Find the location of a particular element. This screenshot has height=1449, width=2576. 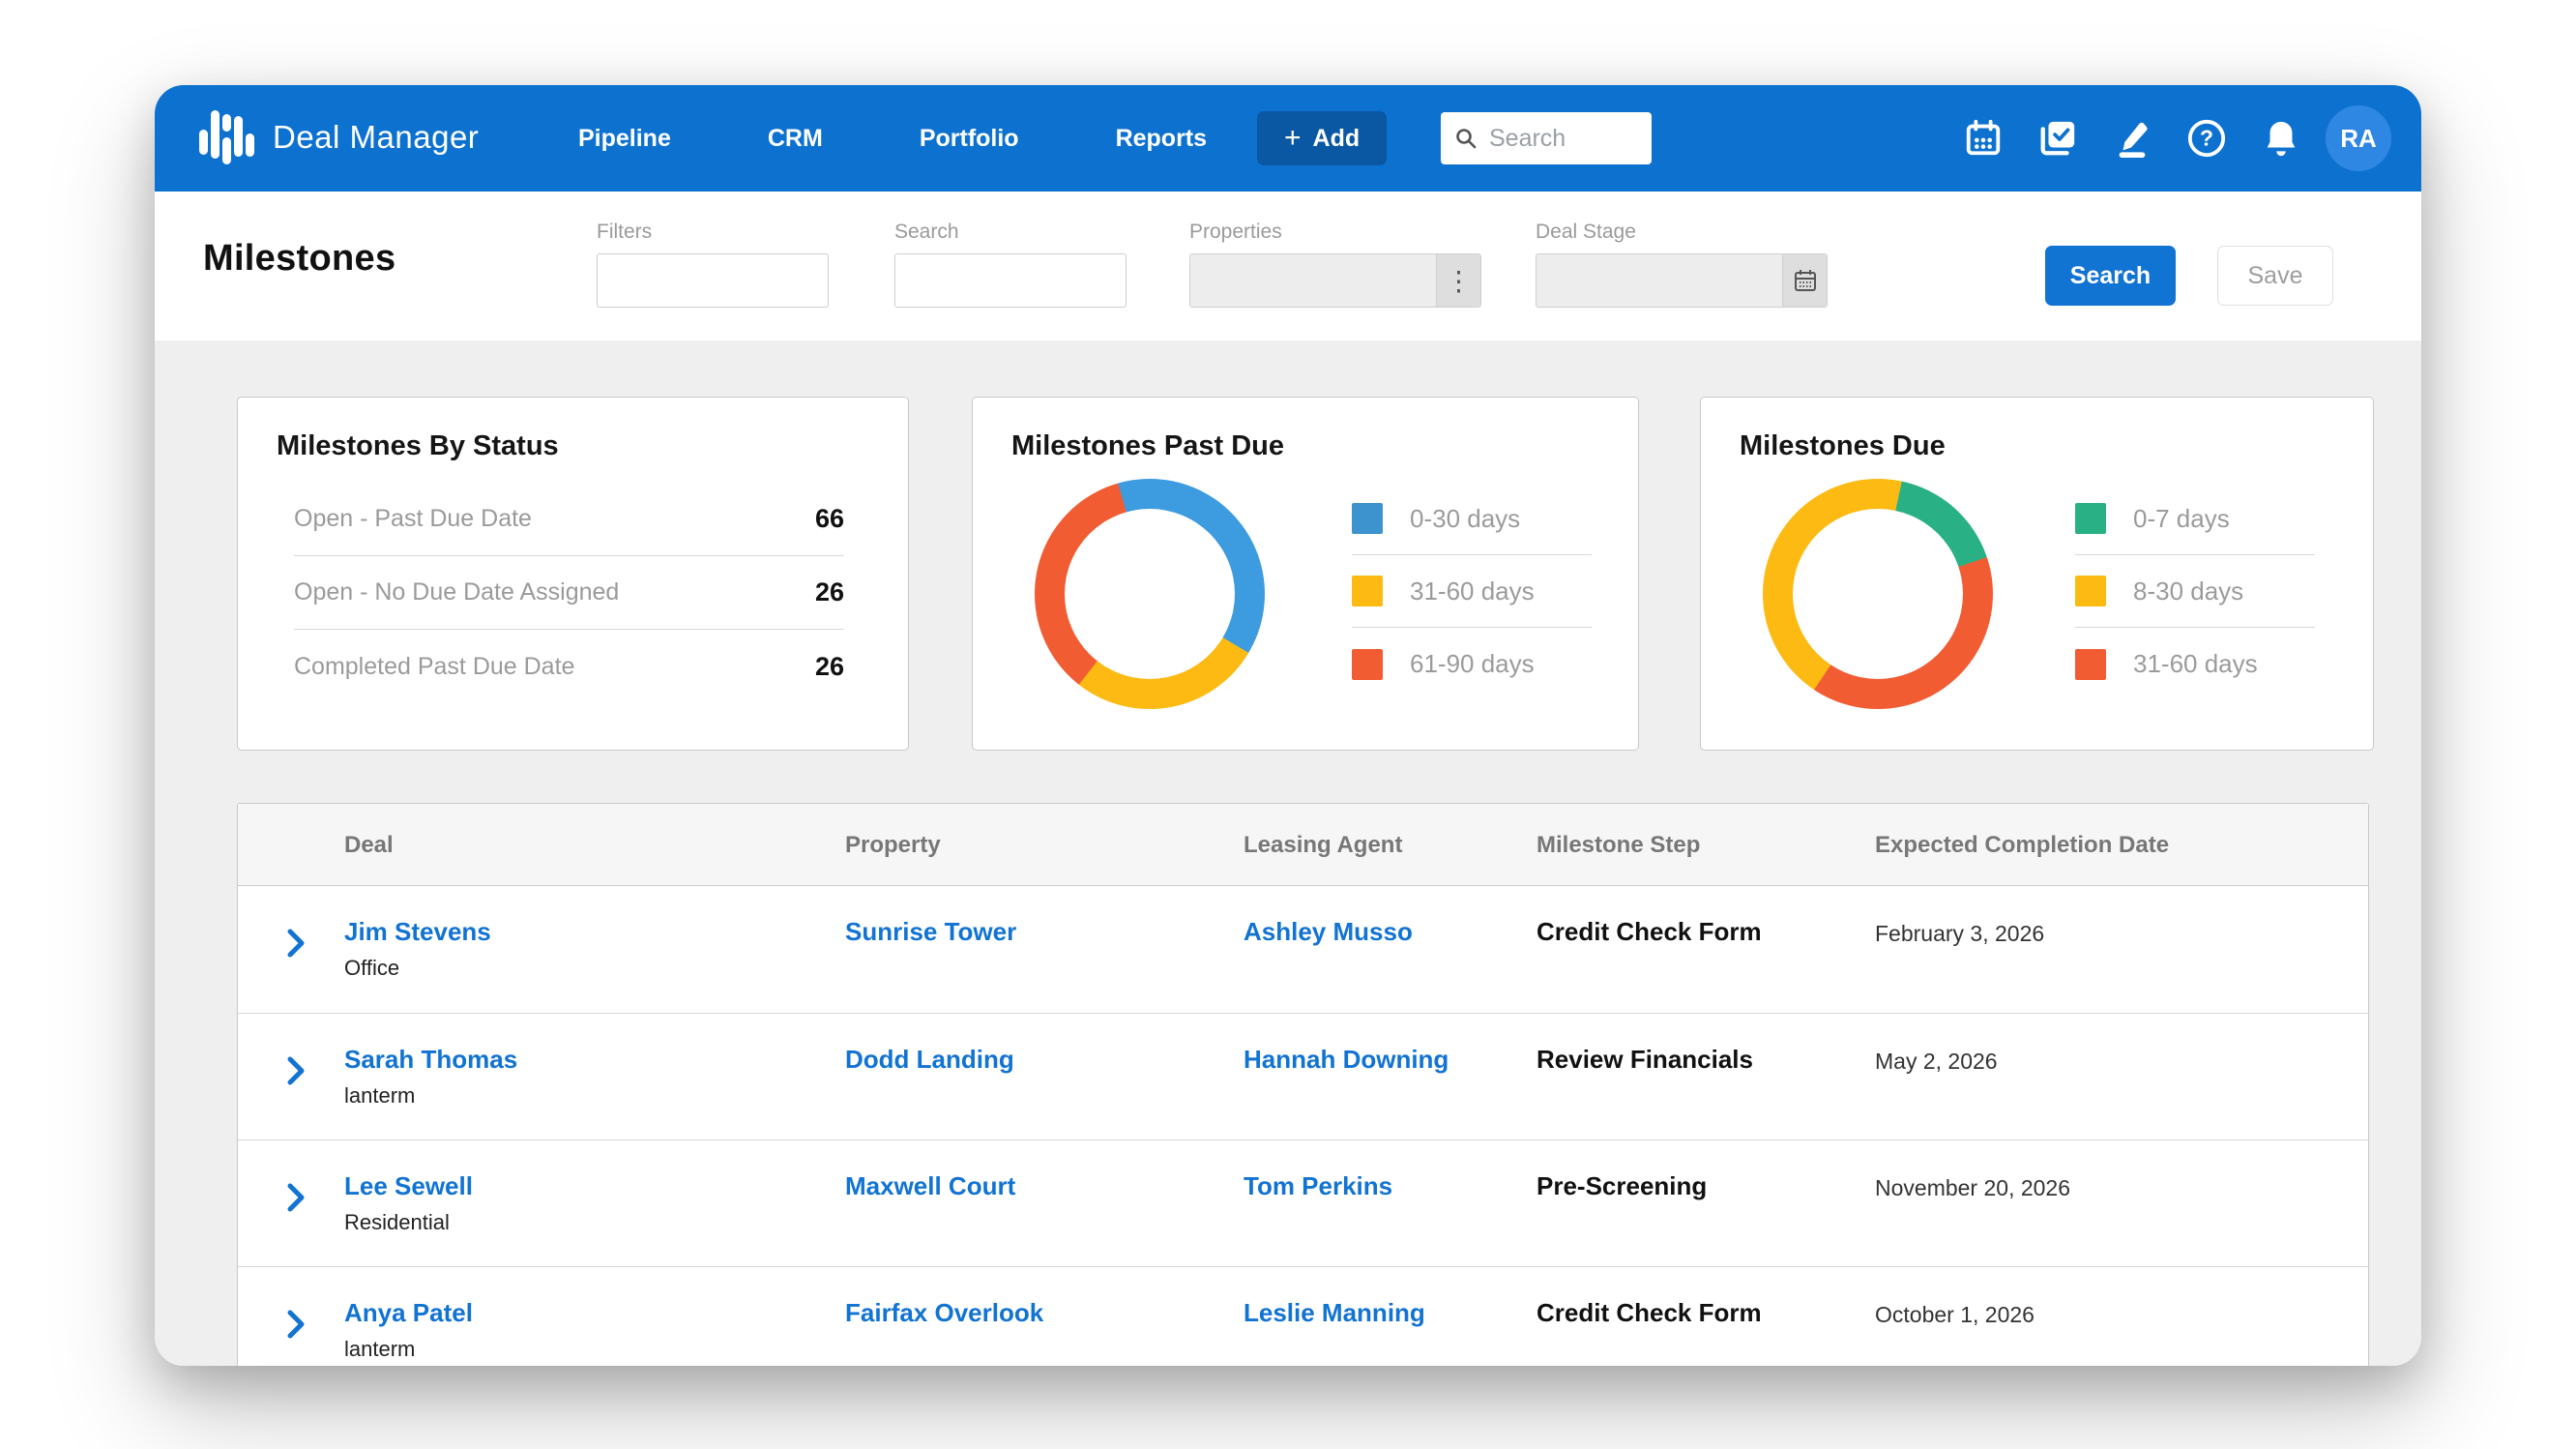

filters-input is located at coordinates (713, 280).